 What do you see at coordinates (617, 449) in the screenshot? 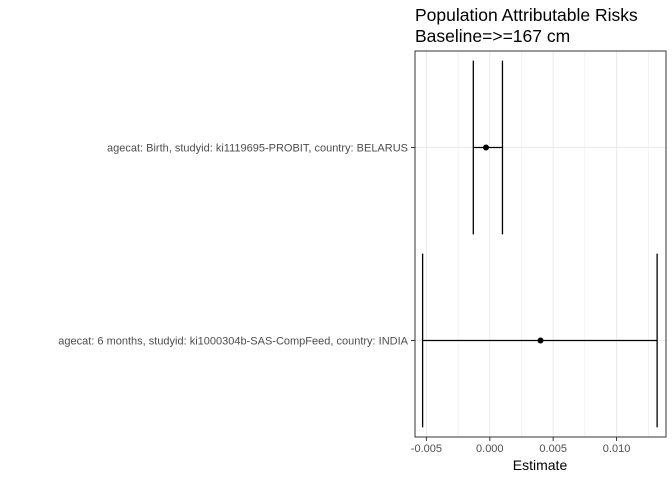
I see `x-tick-label: 0.010` at bounding box center [617, 449].